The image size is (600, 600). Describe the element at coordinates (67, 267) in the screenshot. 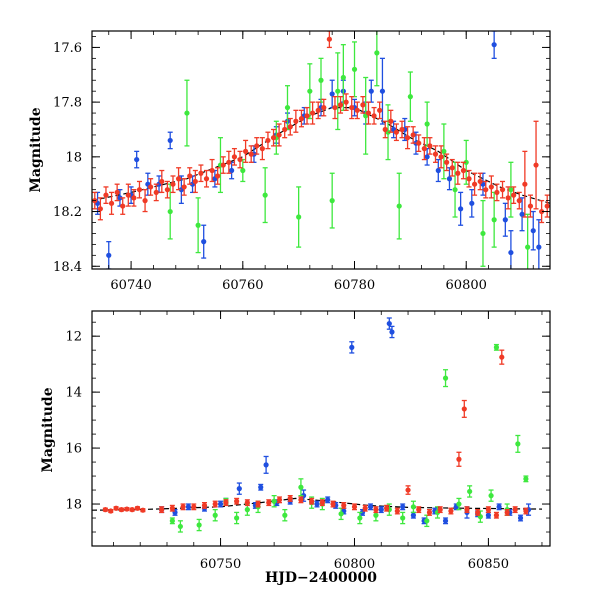

I see `y-tick-label: 18.4` at that location.